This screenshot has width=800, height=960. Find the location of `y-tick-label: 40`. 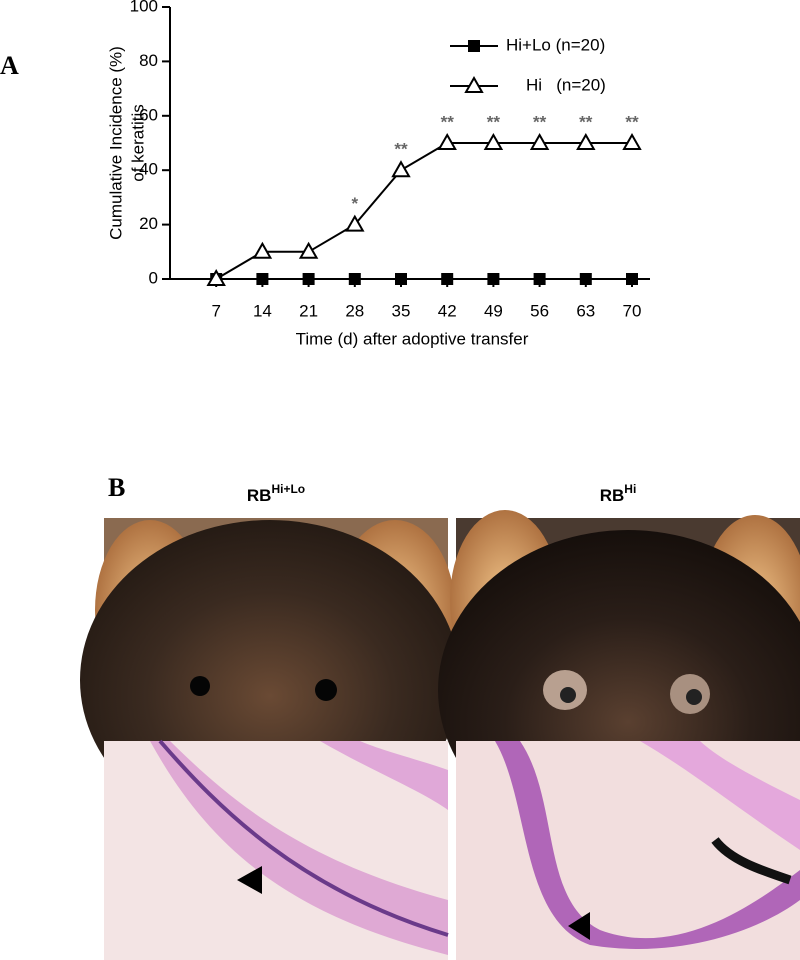

y-tick-label: 40 is located at coordinates (148, 169).